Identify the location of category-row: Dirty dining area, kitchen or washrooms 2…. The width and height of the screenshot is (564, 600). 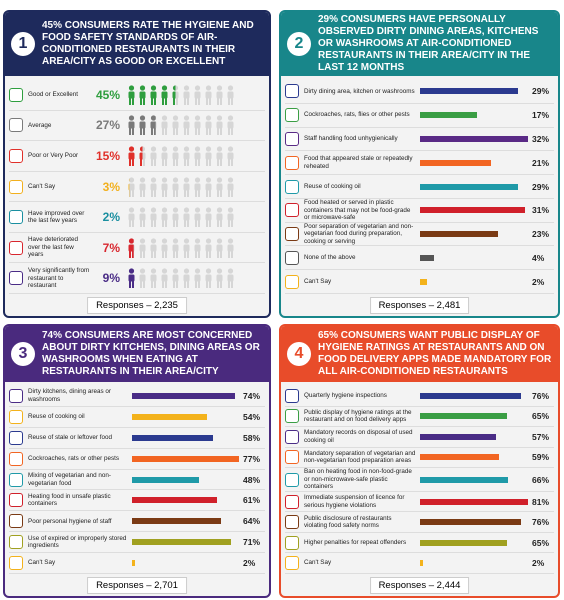
(419, 92).